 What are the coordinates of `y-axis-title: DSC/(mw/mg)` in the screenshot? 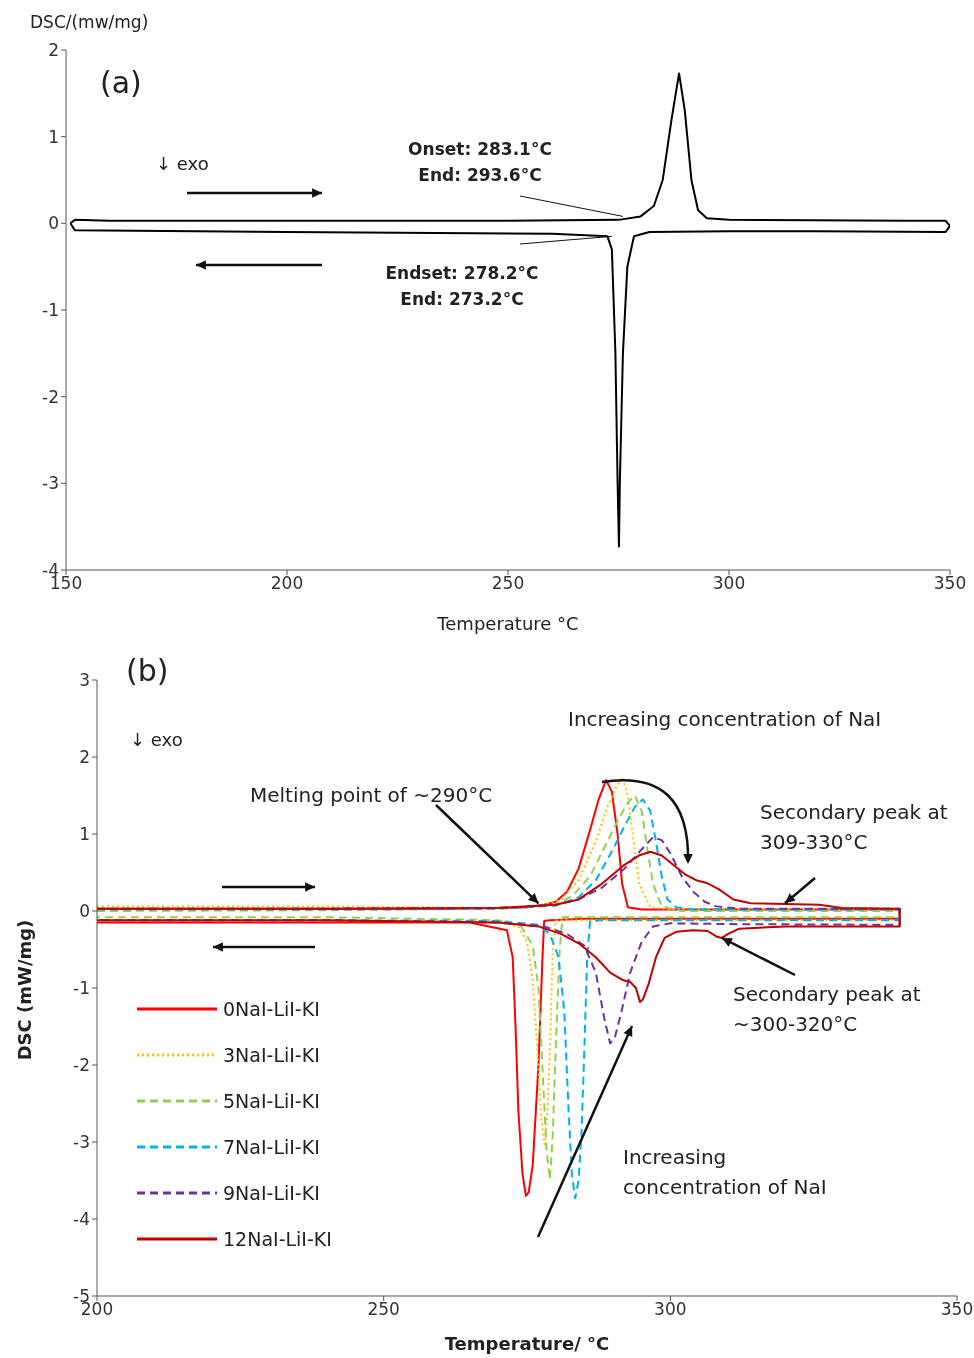 It's located at (89, 22).